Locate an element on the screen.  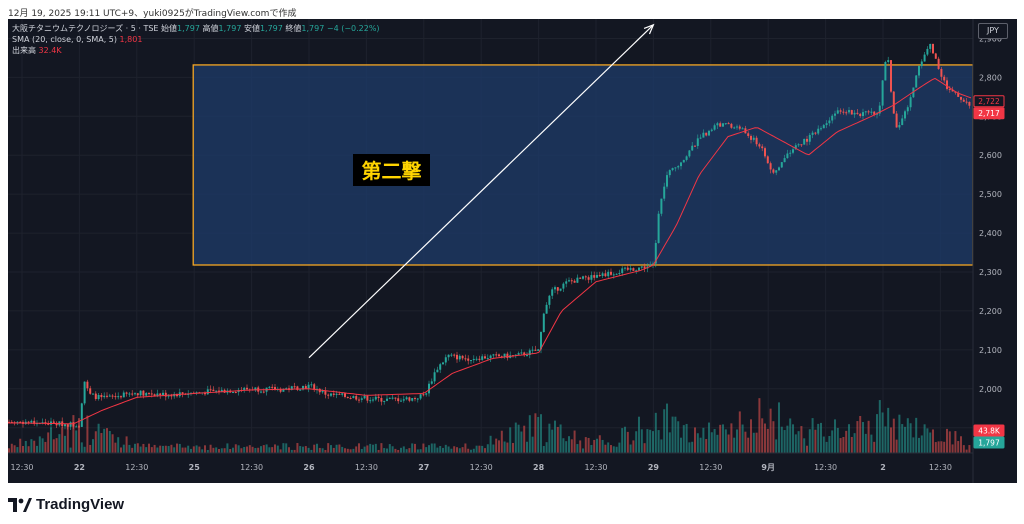
currency-button: JPY is located at coordinates (993, 31).